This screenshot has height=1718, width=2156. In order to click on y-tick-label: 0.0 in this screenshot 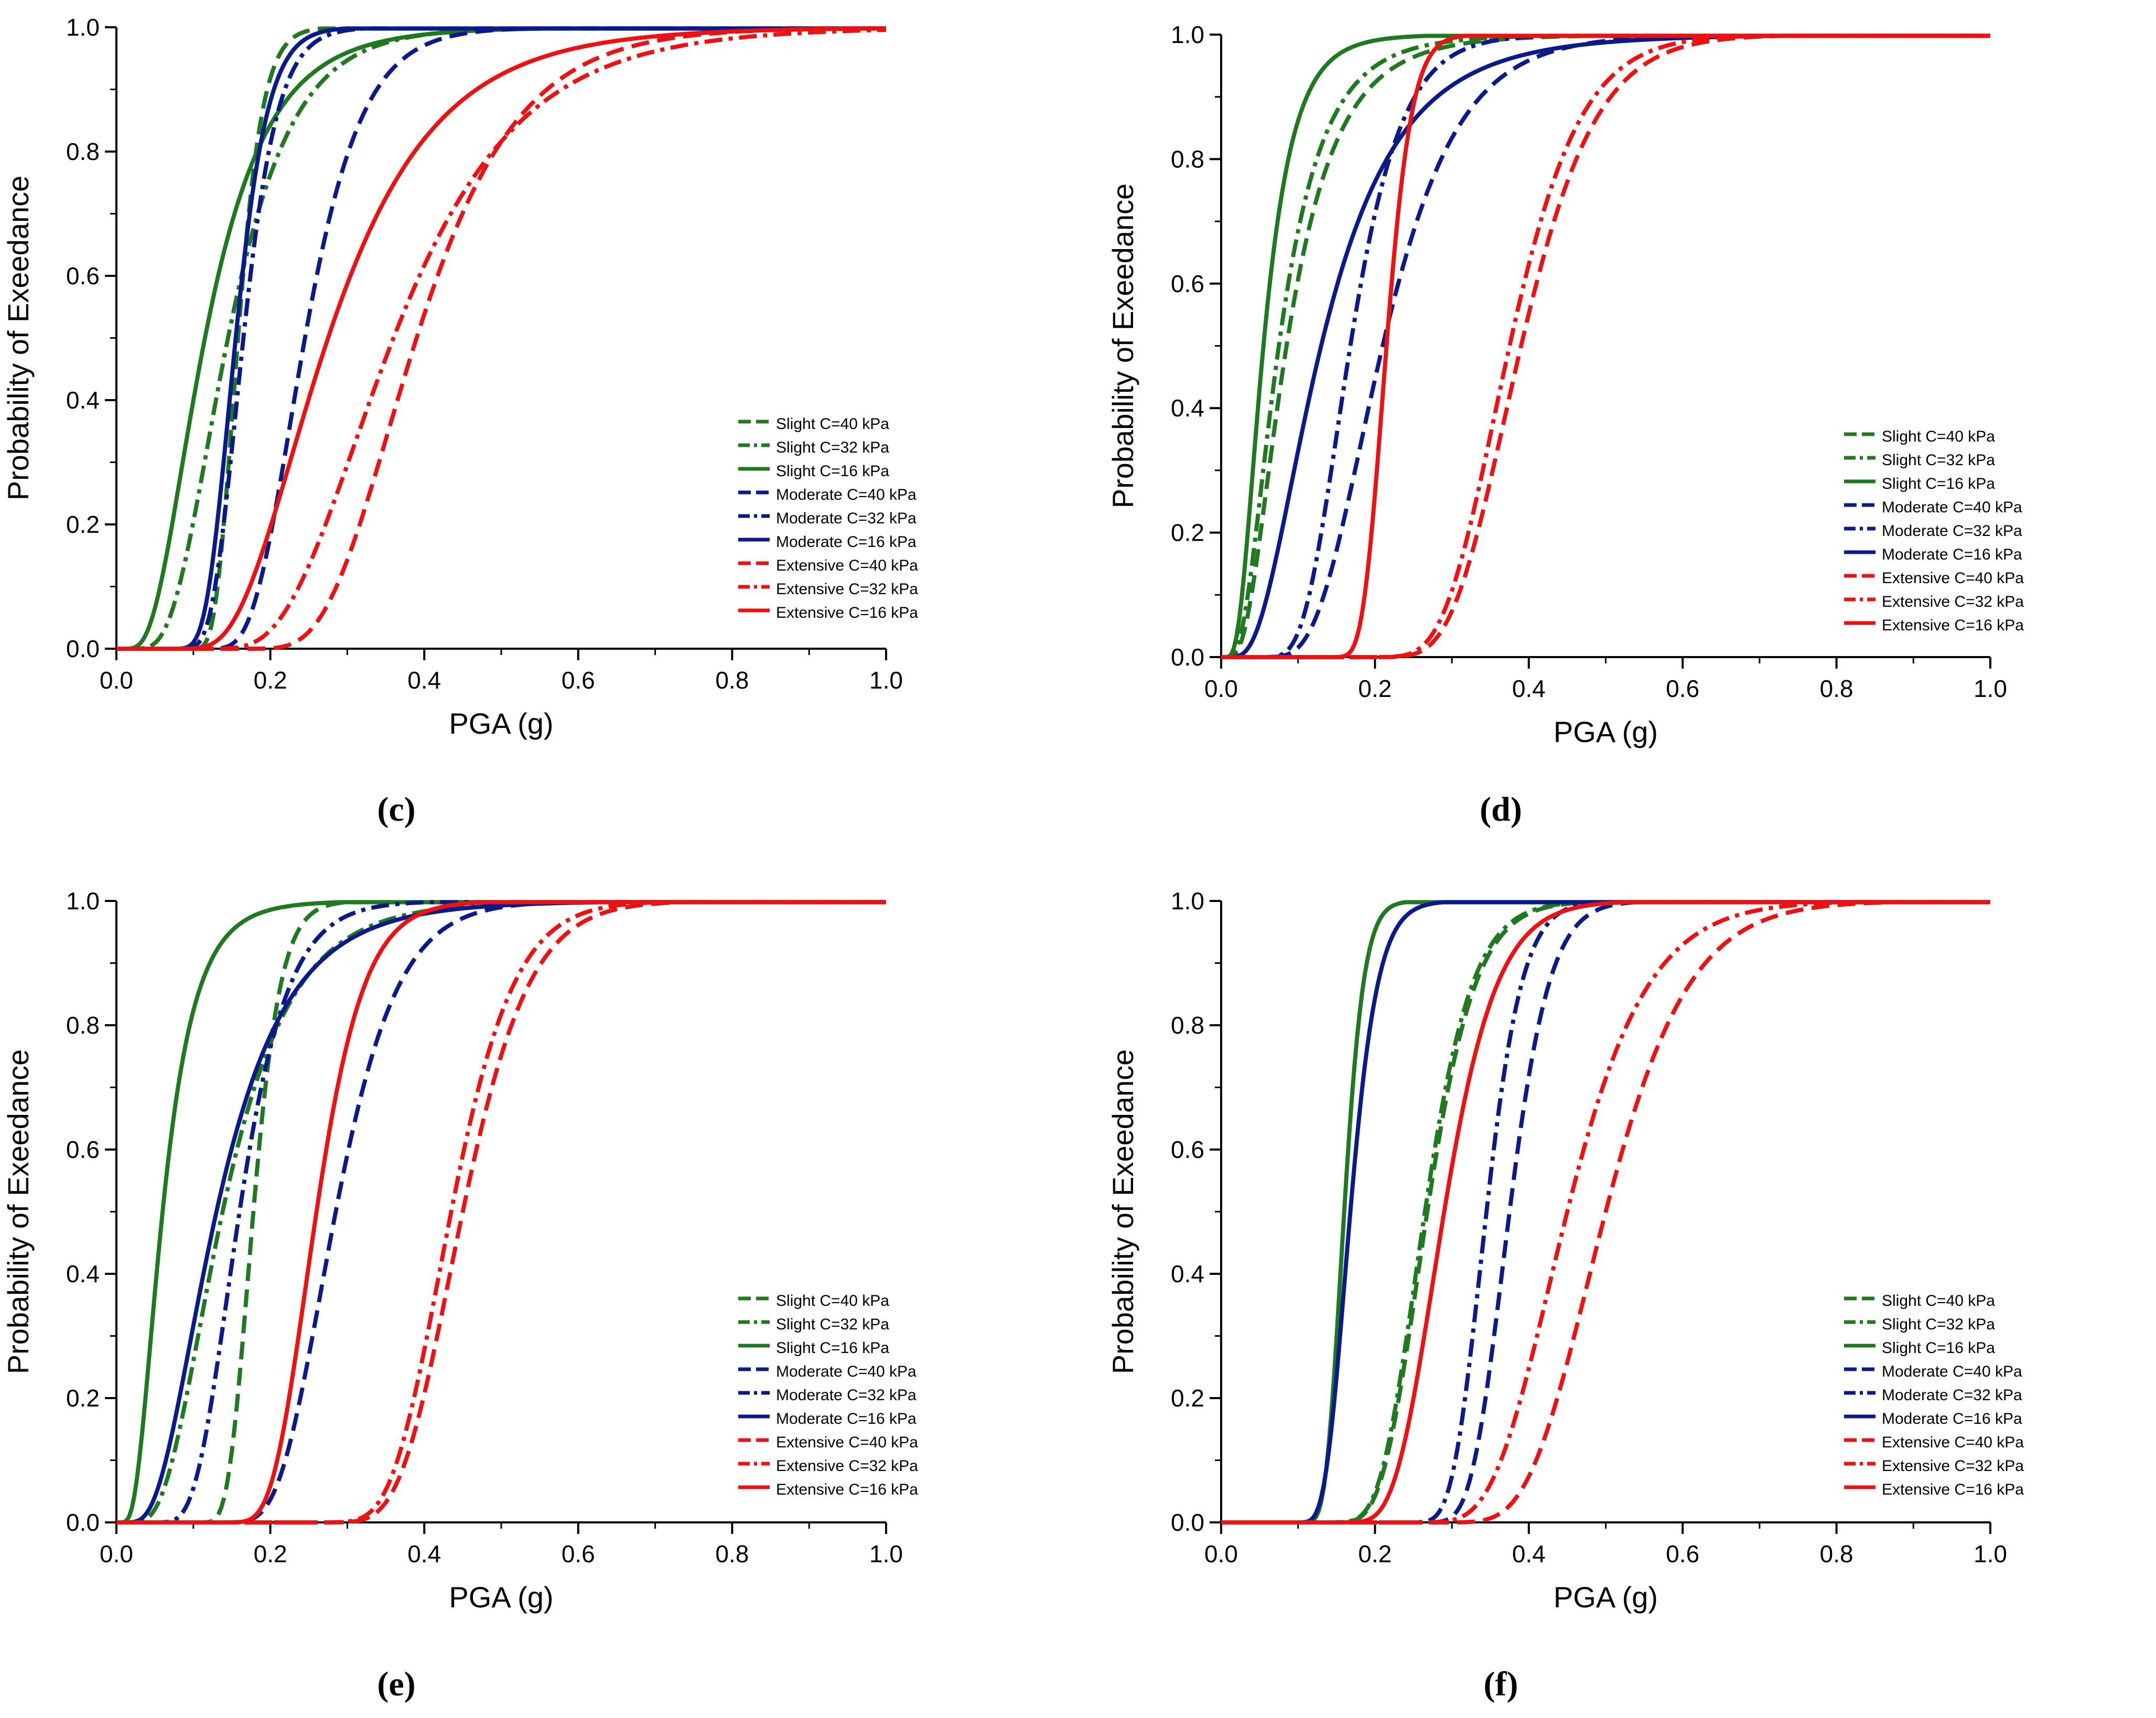, I will do `click(83, 1522)`.